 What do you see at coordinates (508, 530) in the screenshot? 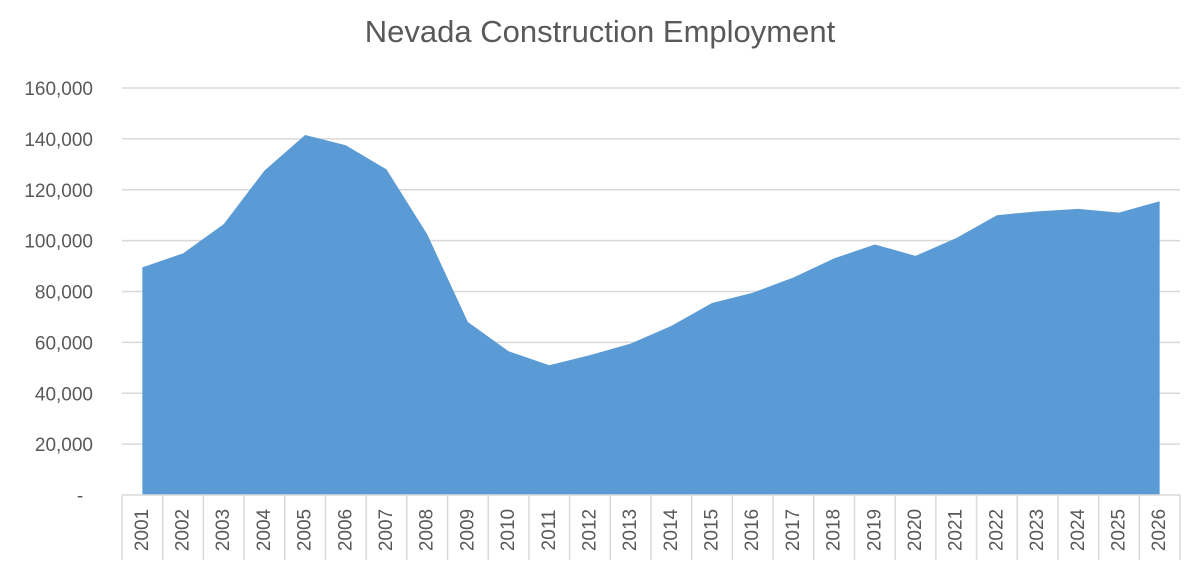
I see `x-tick-label: 2010` at bounding box center [508, 530].